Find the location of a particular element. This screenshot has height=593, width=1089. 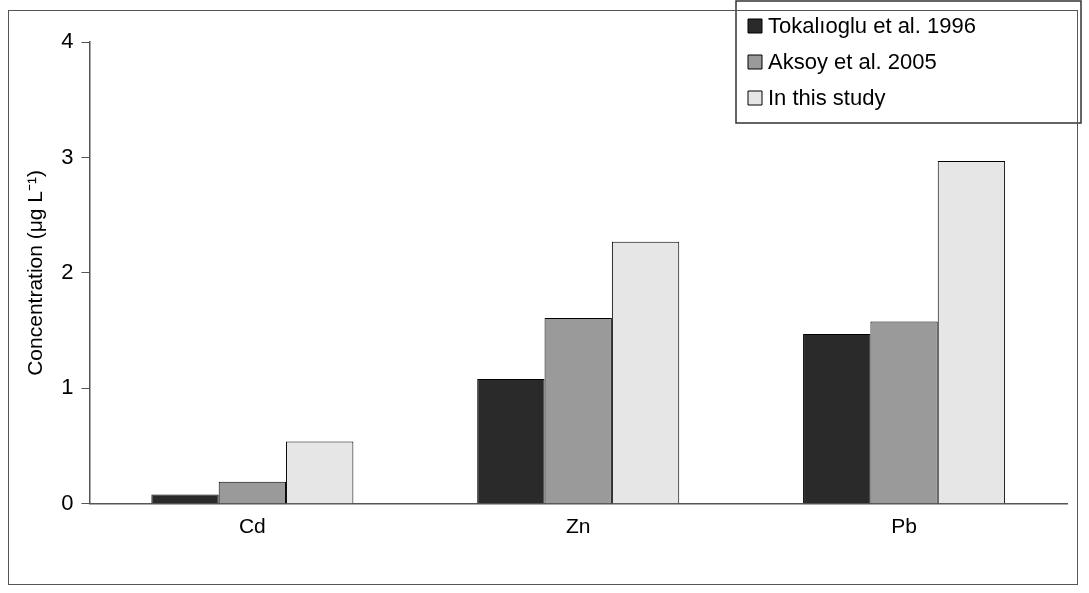

y-tick-label: 3 is located at coordinates (67, 156).